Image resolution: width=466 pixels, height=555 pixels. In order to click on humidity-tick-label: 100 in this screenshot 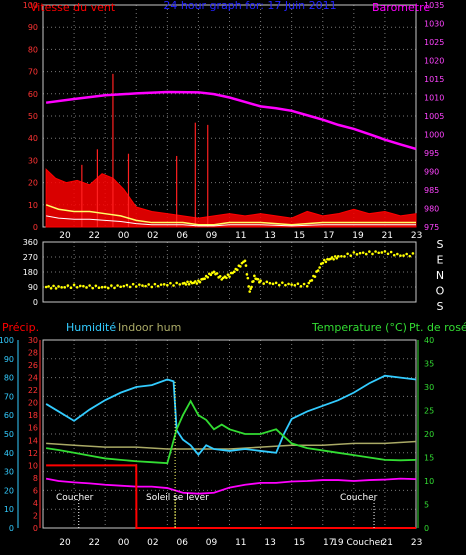, I will do `click(7, 340)`.